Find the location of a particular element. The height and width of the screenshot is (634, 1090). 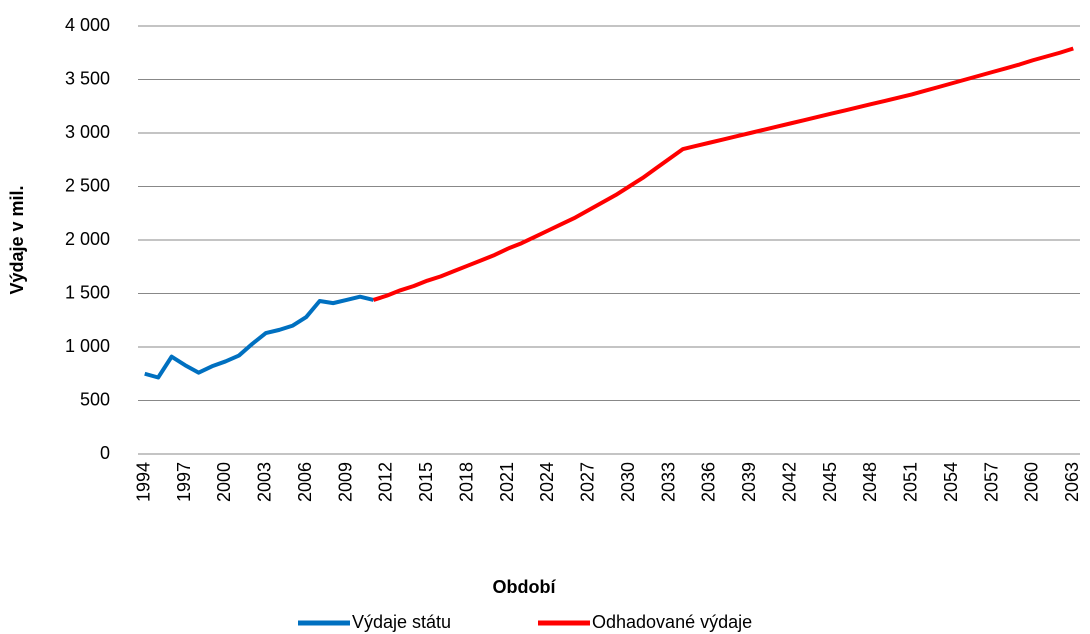

x-tick-label: 2015 is located at coordinates (426, 482).